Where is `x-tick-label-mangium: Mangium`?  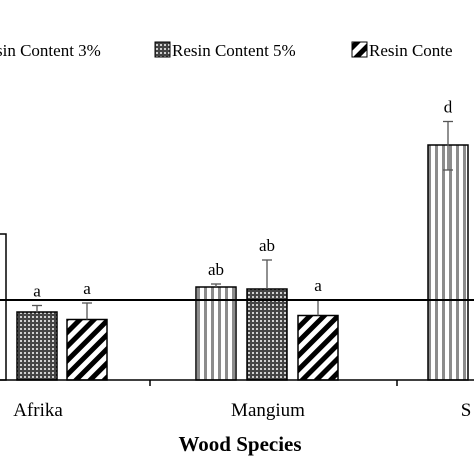
x-tick-label-mangium: Mangium is located at coordinates (268, 410).